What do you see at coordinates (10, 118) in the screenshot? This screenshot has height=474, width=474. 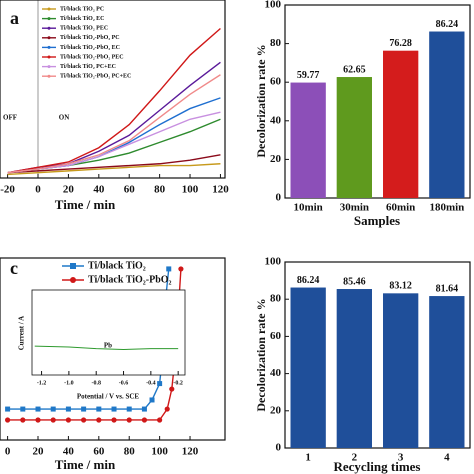 I see `annotation: OFF` at bounding box center [10, 118].